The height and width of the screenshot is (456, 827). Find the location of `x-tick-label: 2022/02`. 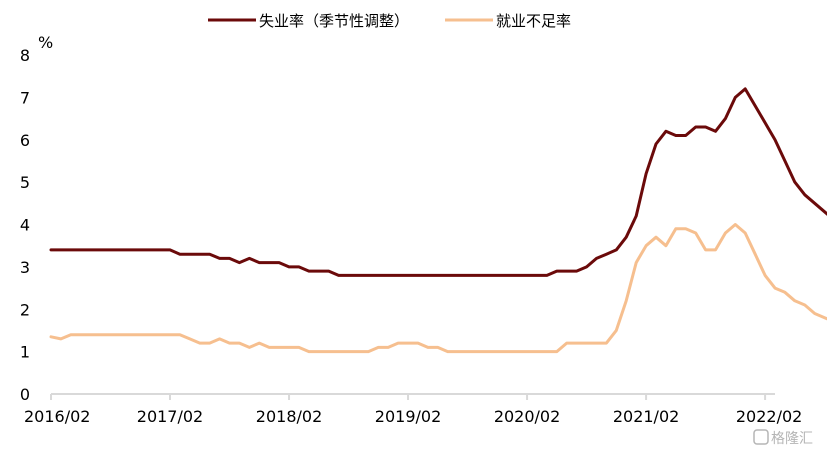

x-tick-label: 2022/02 is located at coordinates (769, 416).